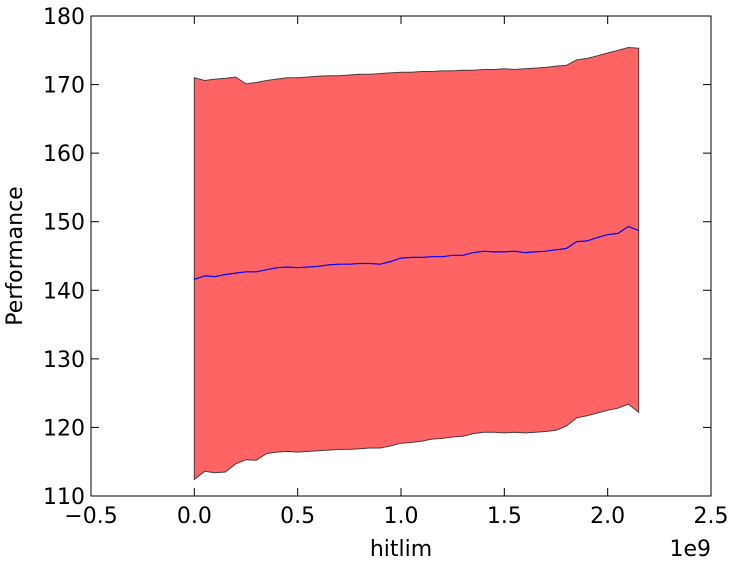  I want to click on x-tick-label: 1.5, so click(504, 516).